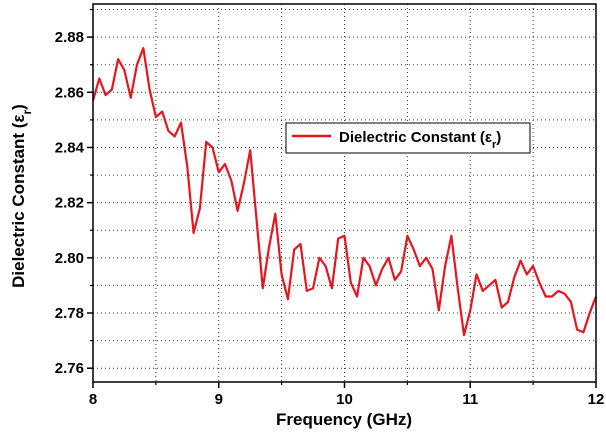 The width and height of the screenshot is (606, 436). What do you see at coordinates (70, 147) in the screenshot?
I see `y-tick-label: 2.84` at bounding box center [70, 147].